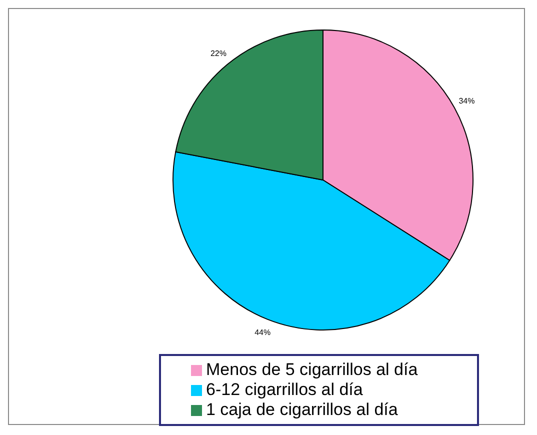 Image resolution: width=537 pixels, height=435 pixels. I want to click on legend-label: Menos de 5 cigarrillos al día, so click(312, 369).